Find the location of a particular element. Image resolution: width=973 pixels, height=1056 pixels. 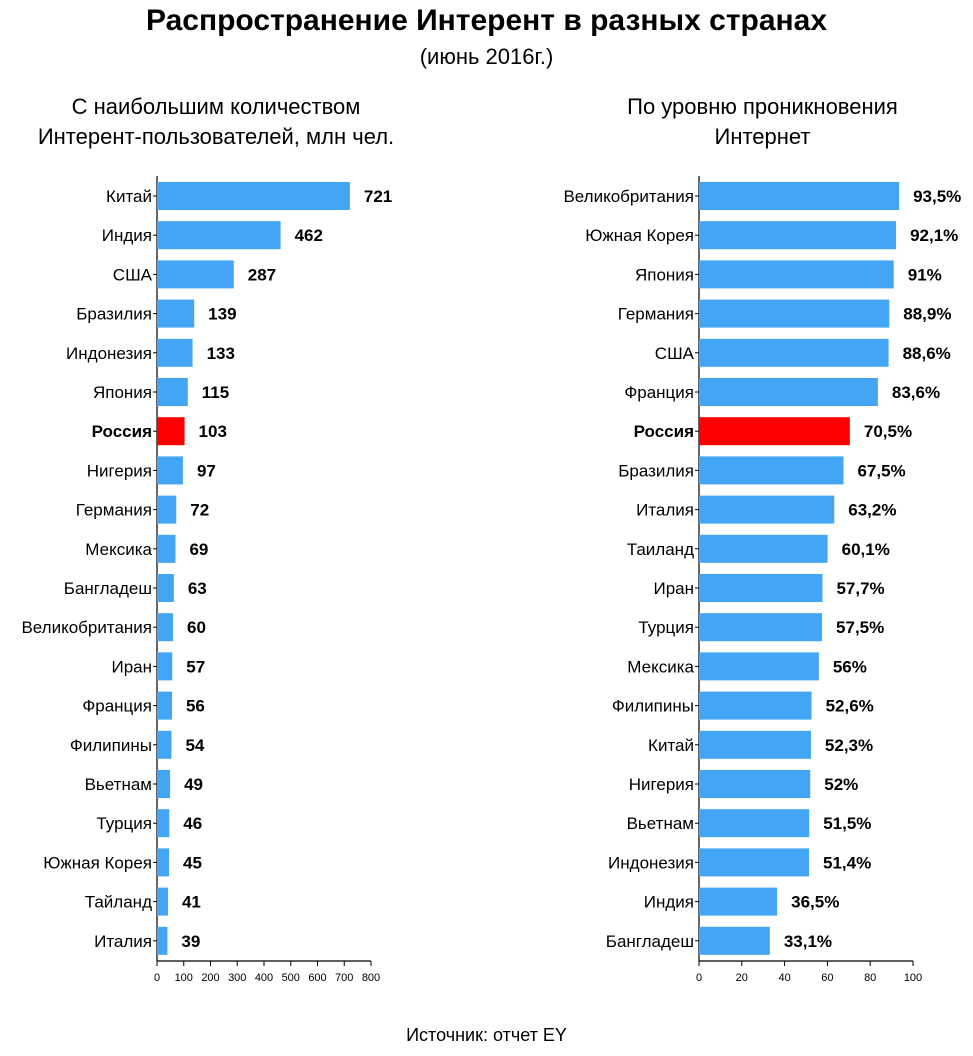

left-category-label: Мексика is located at coordinates (118, 549).